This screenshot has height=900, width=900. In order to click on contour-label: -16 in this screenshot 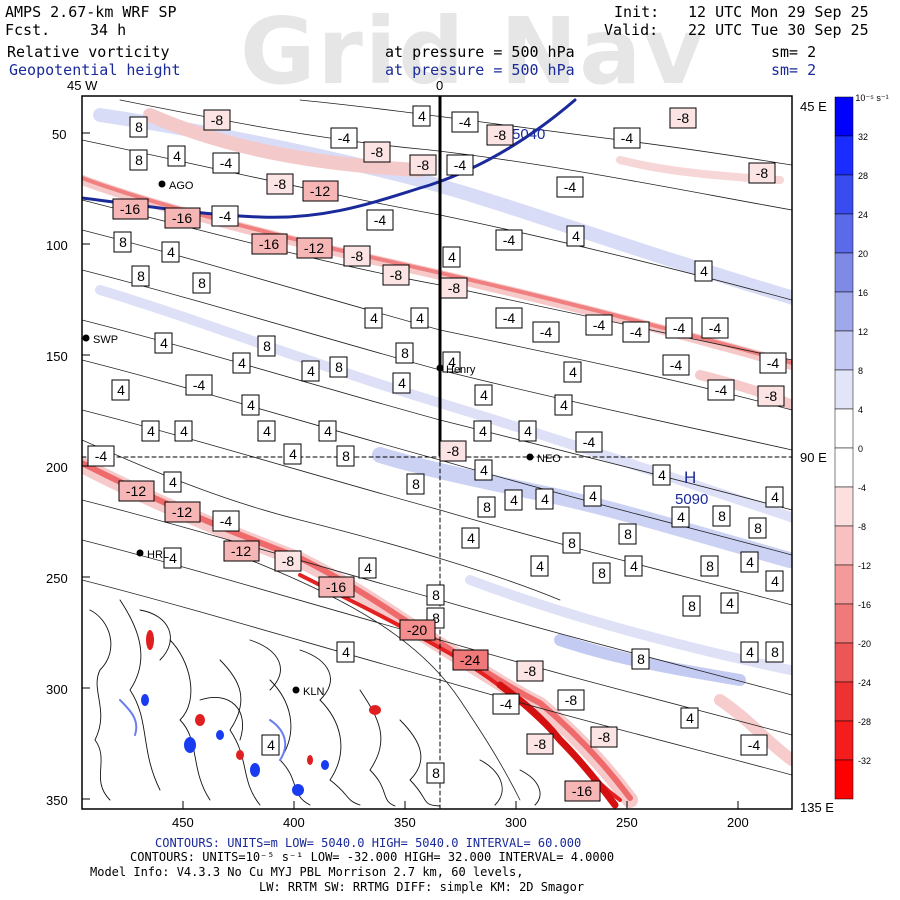, I will do `click(182, 218)`.